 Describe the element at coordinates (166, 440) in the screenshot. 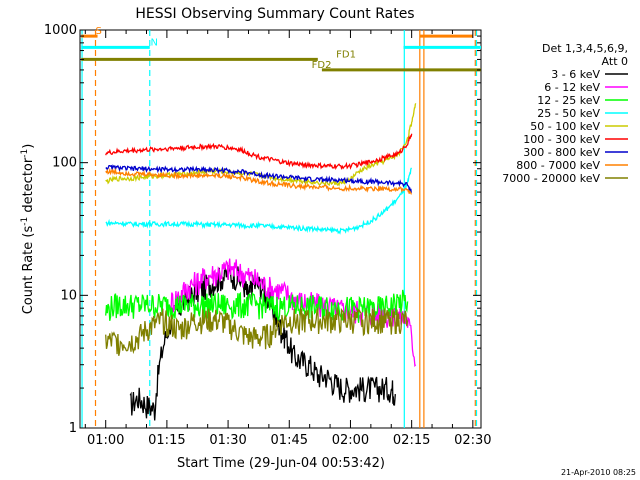

I see `x-tick-label: 01:15` at that location.